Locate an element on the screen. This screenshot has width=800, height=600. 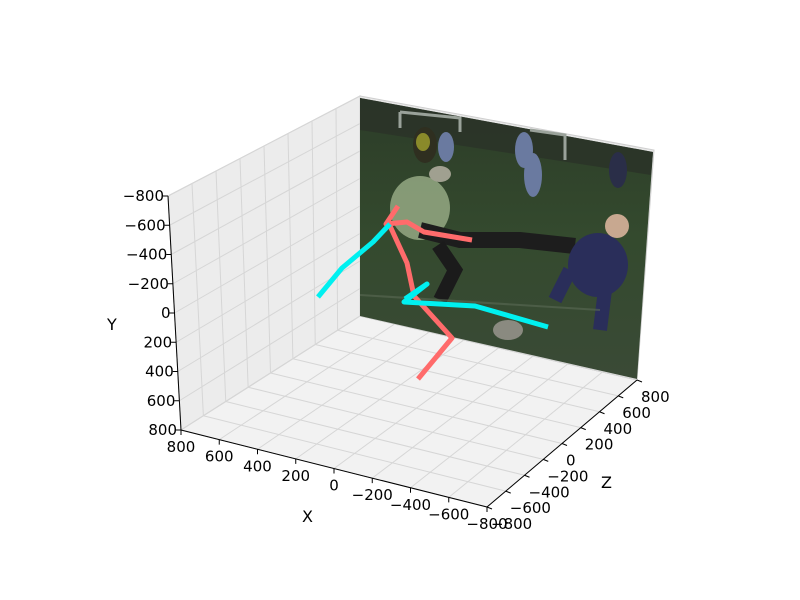
x-tick-label: 200 is located at coordinates (295, 476).